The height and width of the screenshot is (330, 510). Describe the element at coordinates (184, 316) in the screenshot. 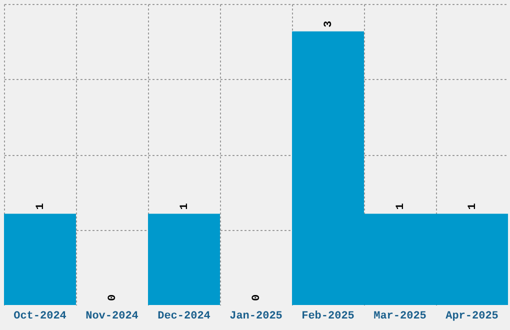

I see `x-tick-label: Dec-2024` at that location.